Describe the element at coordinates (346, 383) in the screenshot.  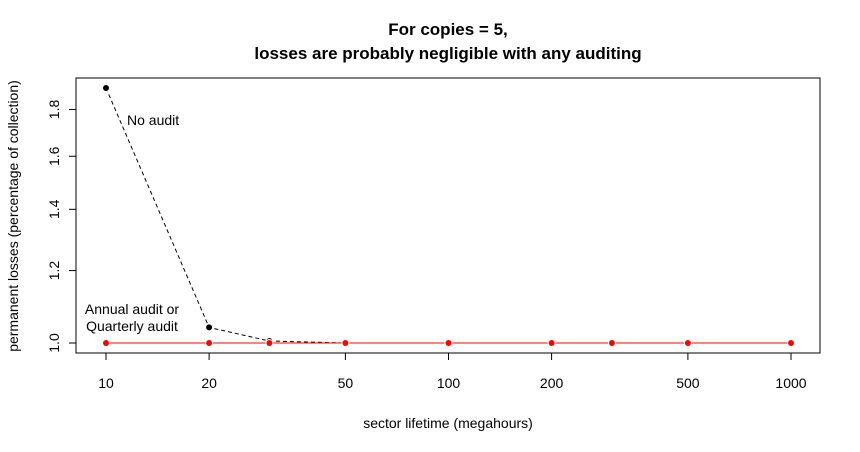
I see `x-tick-label: 50` at that location.